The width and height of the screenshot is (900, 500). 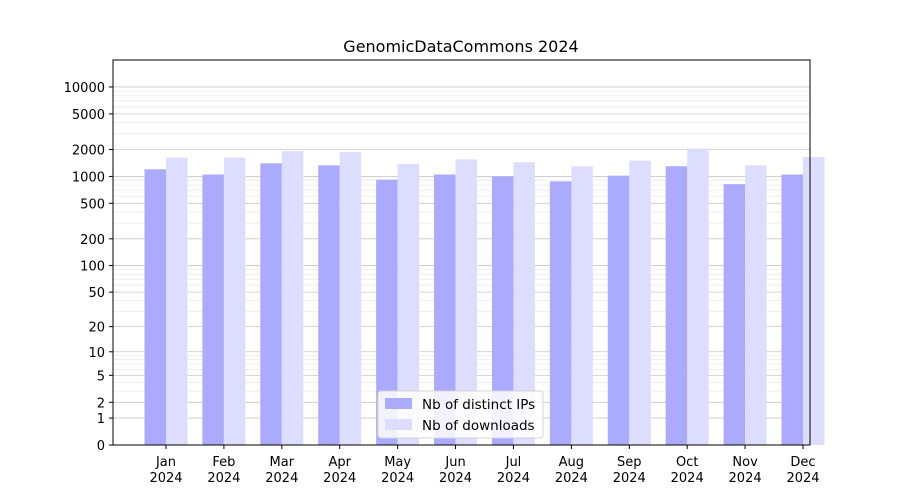 I want to click on y-tick-label: 5000, so click(x=88, y=115).